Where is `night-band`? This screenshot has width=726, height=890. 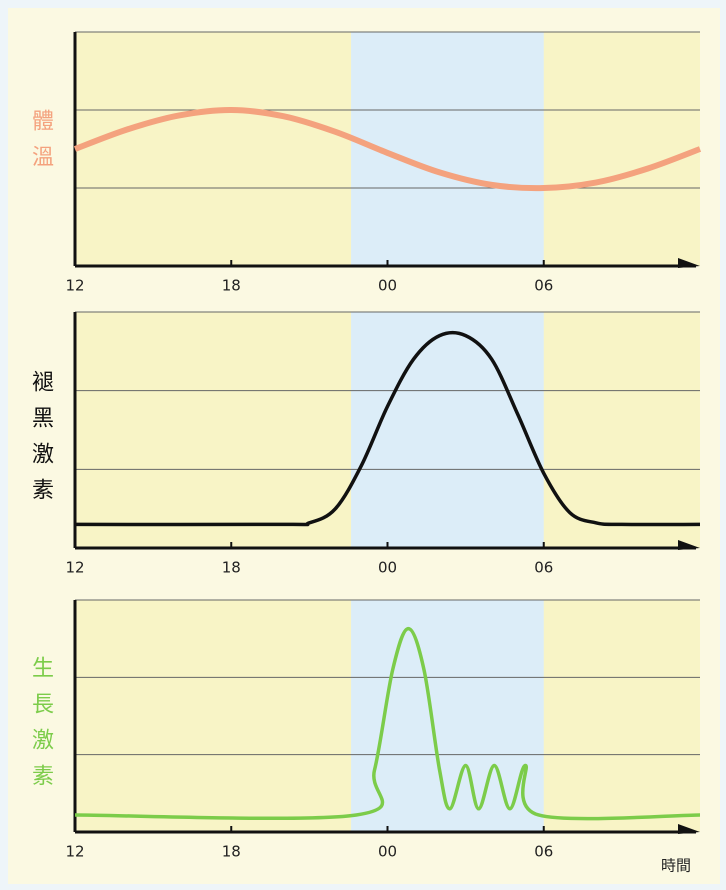 night-band is located at coordinates (447, 430).